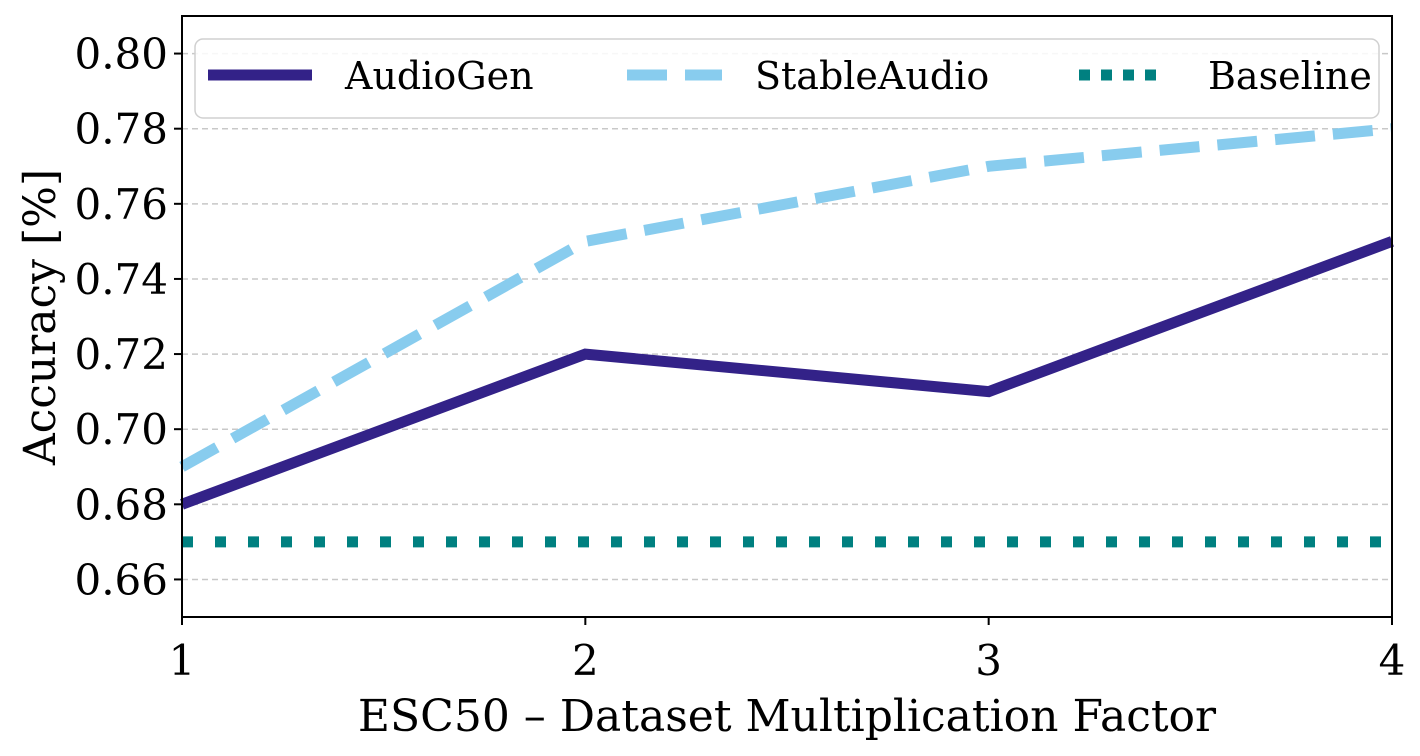 This screenshot has height=756, width=1420. Describe the element at coordinates (988, 660) in the screenshot. I see `x-tick-label: 3` at that location.